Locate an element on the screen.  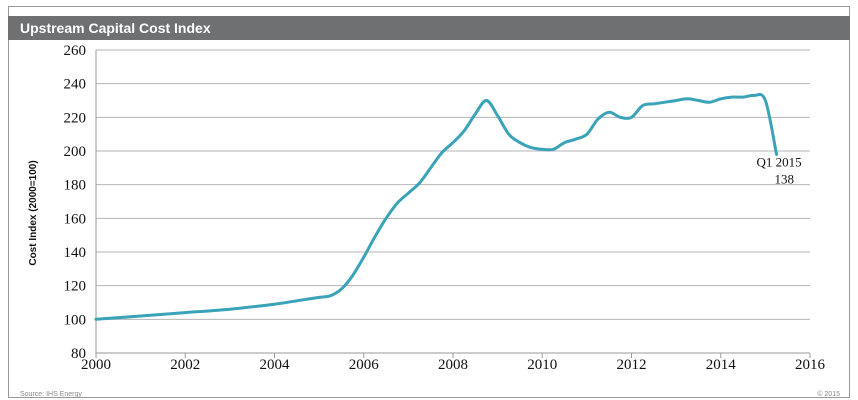
y-tick-220: 220 is located at coordinates (75, 118).